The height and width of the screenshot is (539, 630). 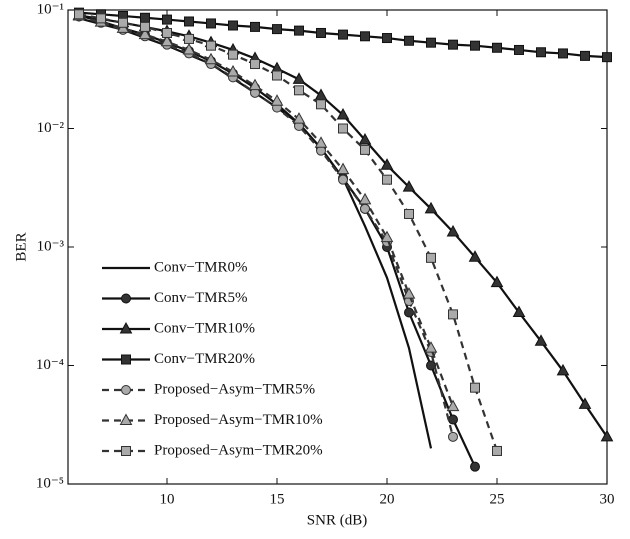 What do you see at coordinates (607, 499) in the screenshot?
I see `x-tick-label: 30` at bounding box center [607, 499].